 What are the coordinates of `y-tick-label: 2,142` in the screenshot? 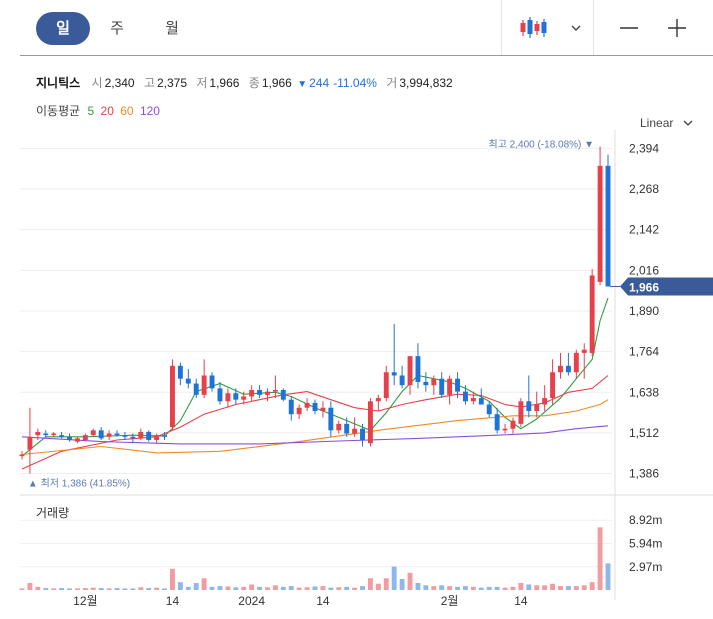 It's located at (644, 230).